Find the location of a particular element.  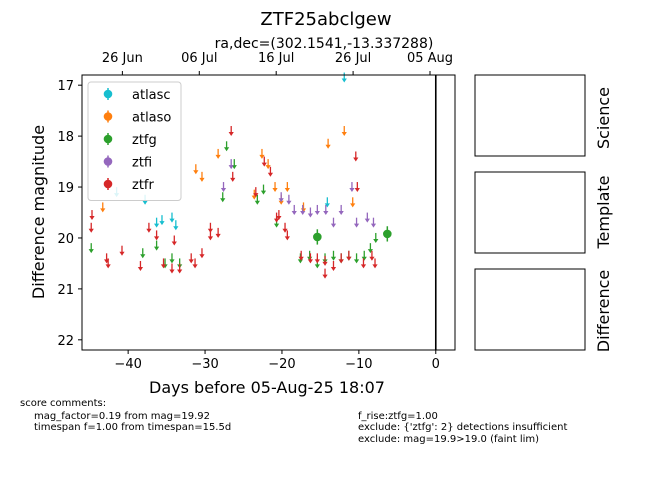

science-panel: Science is located at coordinates (543, 115).